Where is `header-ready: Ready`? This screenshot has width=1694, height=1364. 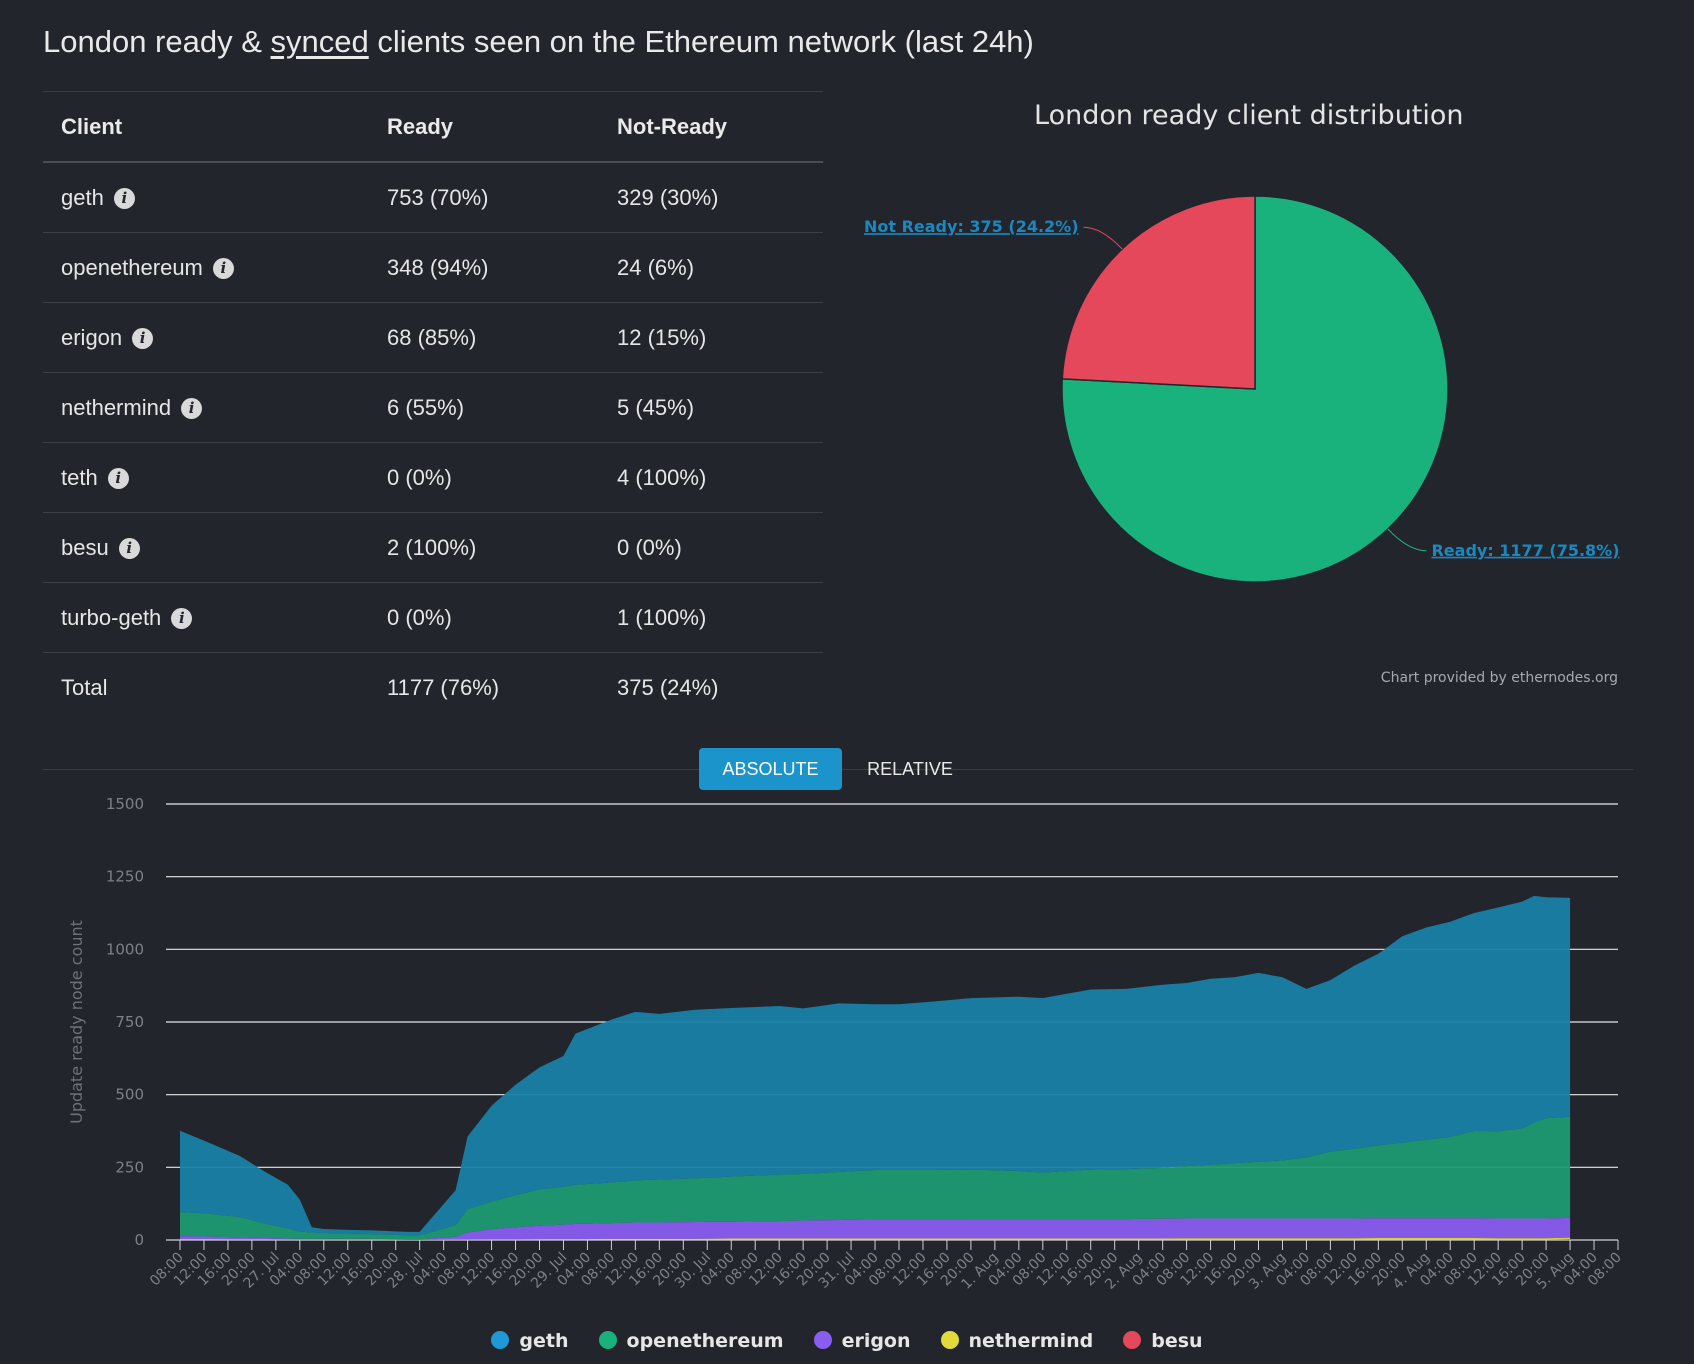 header-ready: Ready is located at coordinates (484, 127).